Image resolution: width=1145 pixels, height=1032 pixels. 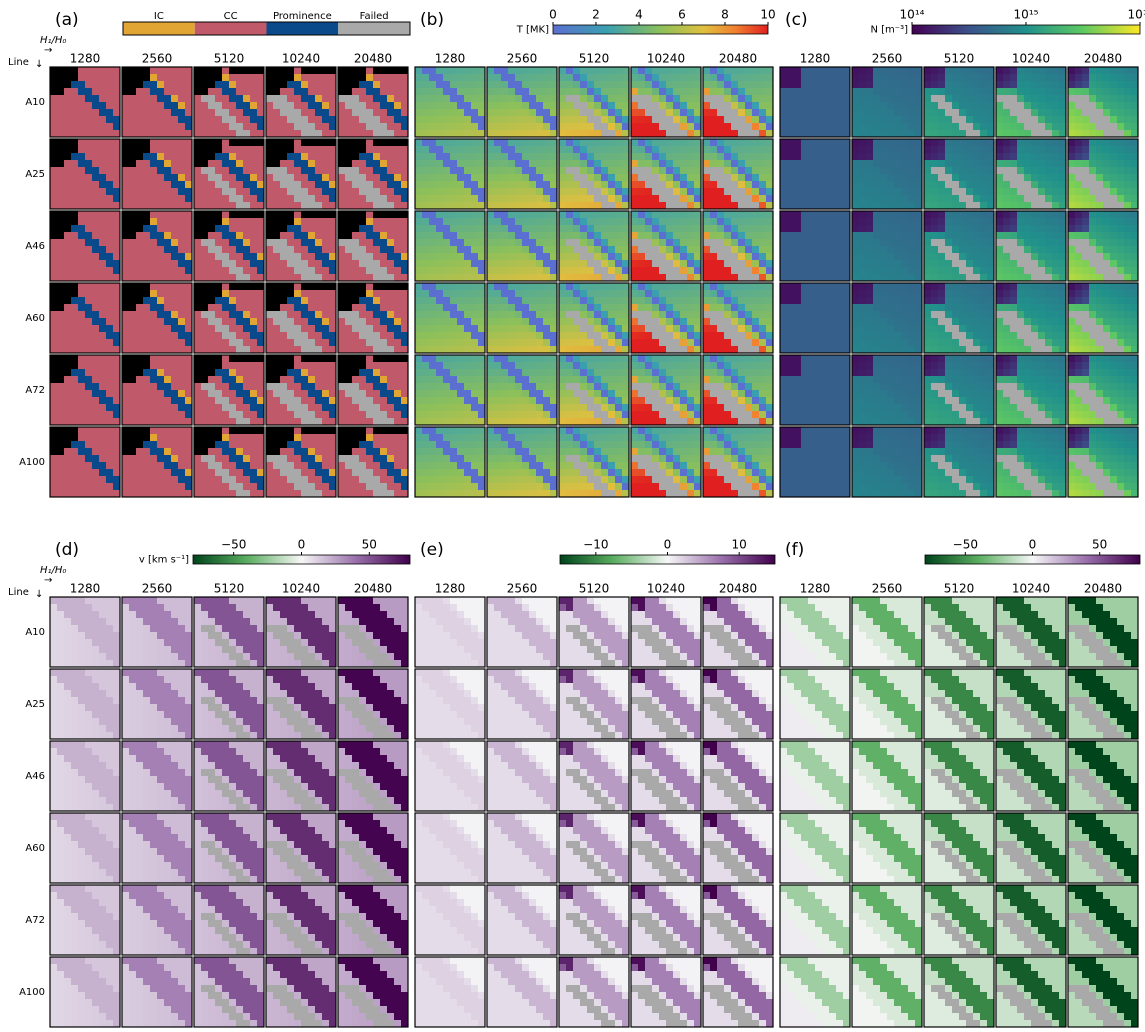 I want to click on column-axis-label: H₁/H₀, so click(x=53, y=40).